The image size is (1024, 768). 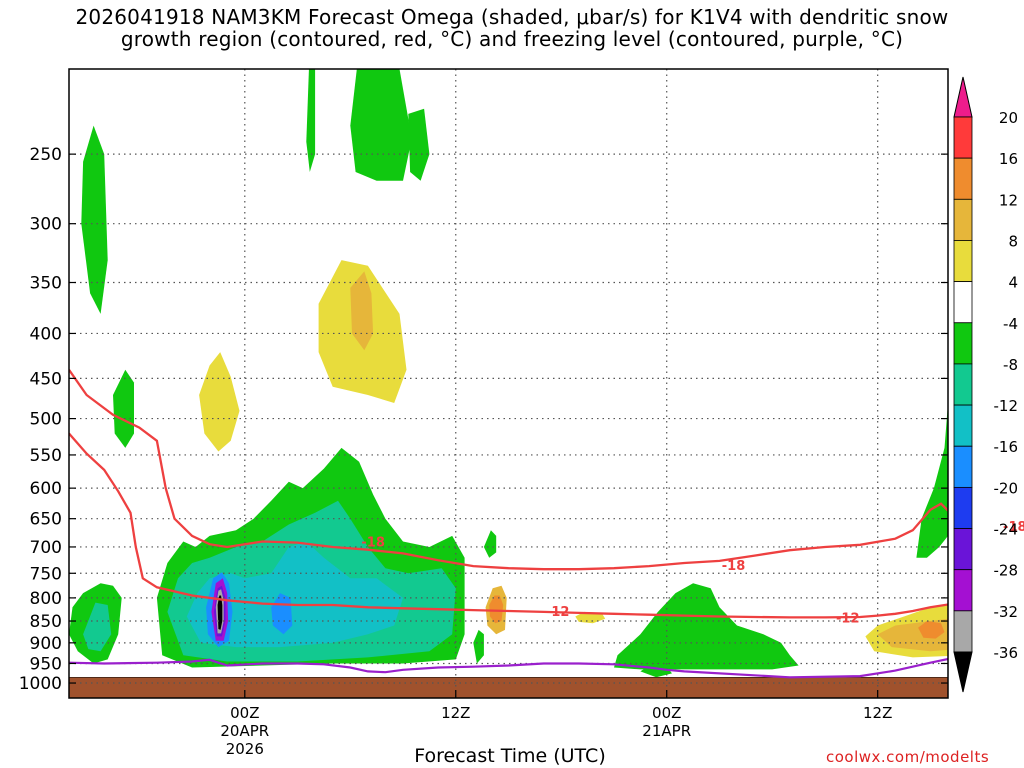 I want to click on colorbar-label: -4, so click(x=1010, y=324).